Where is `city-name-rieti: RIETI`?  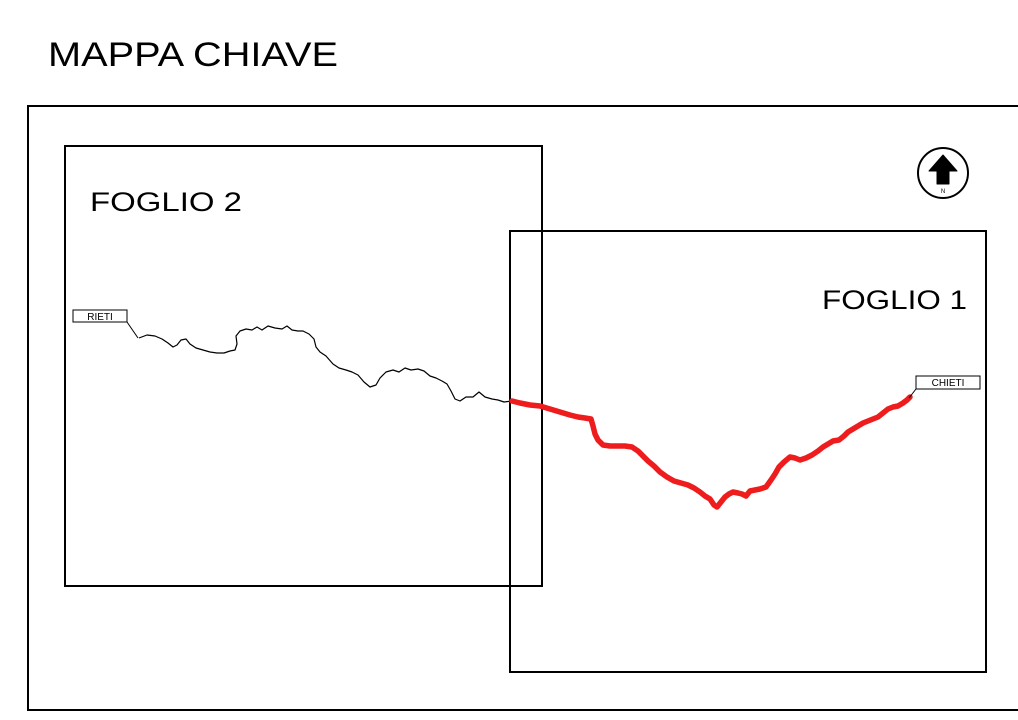
city-name-rieti: RIETI is located at coordinates (100, 317).